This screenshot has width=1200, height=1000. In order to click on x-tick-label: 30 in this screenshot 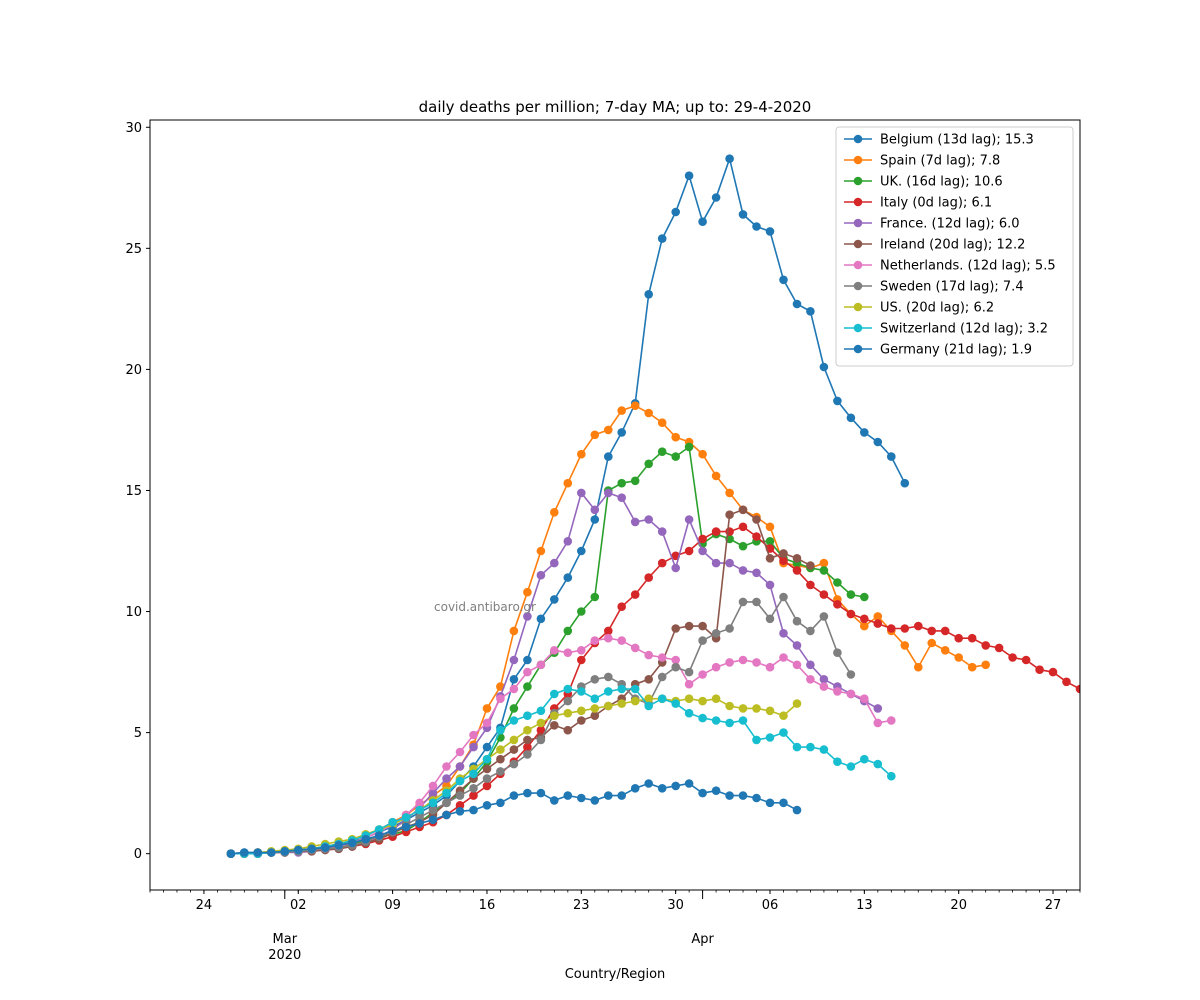, I will do `click(675, 905)`.